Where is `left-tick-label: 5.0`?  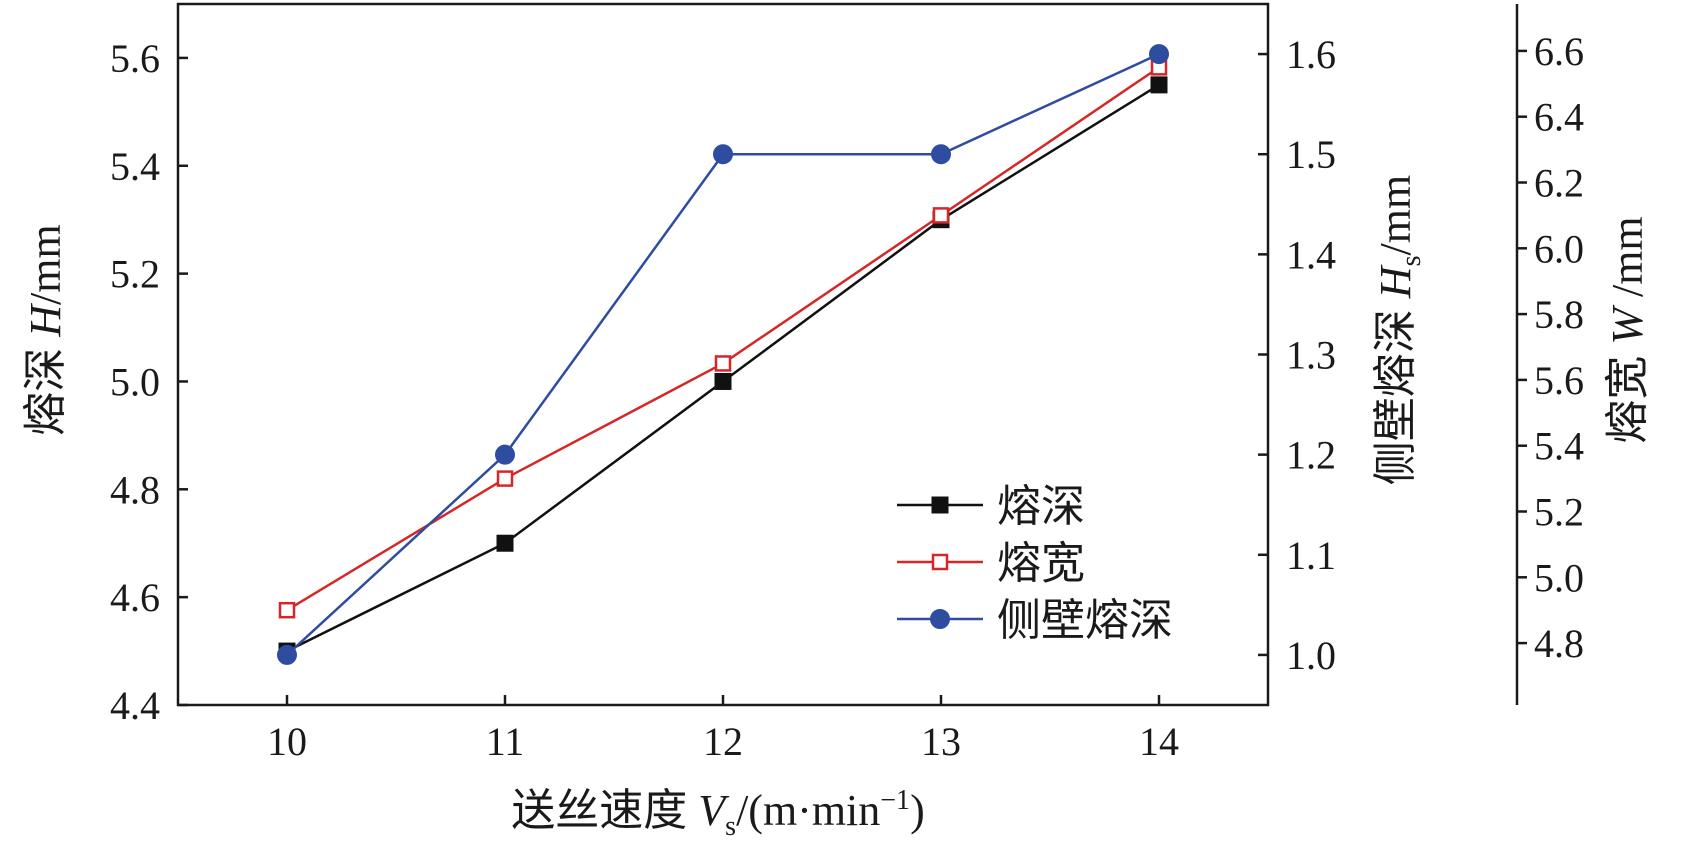 left-tick-label: 5.0 is located at coordinates (135, 381).